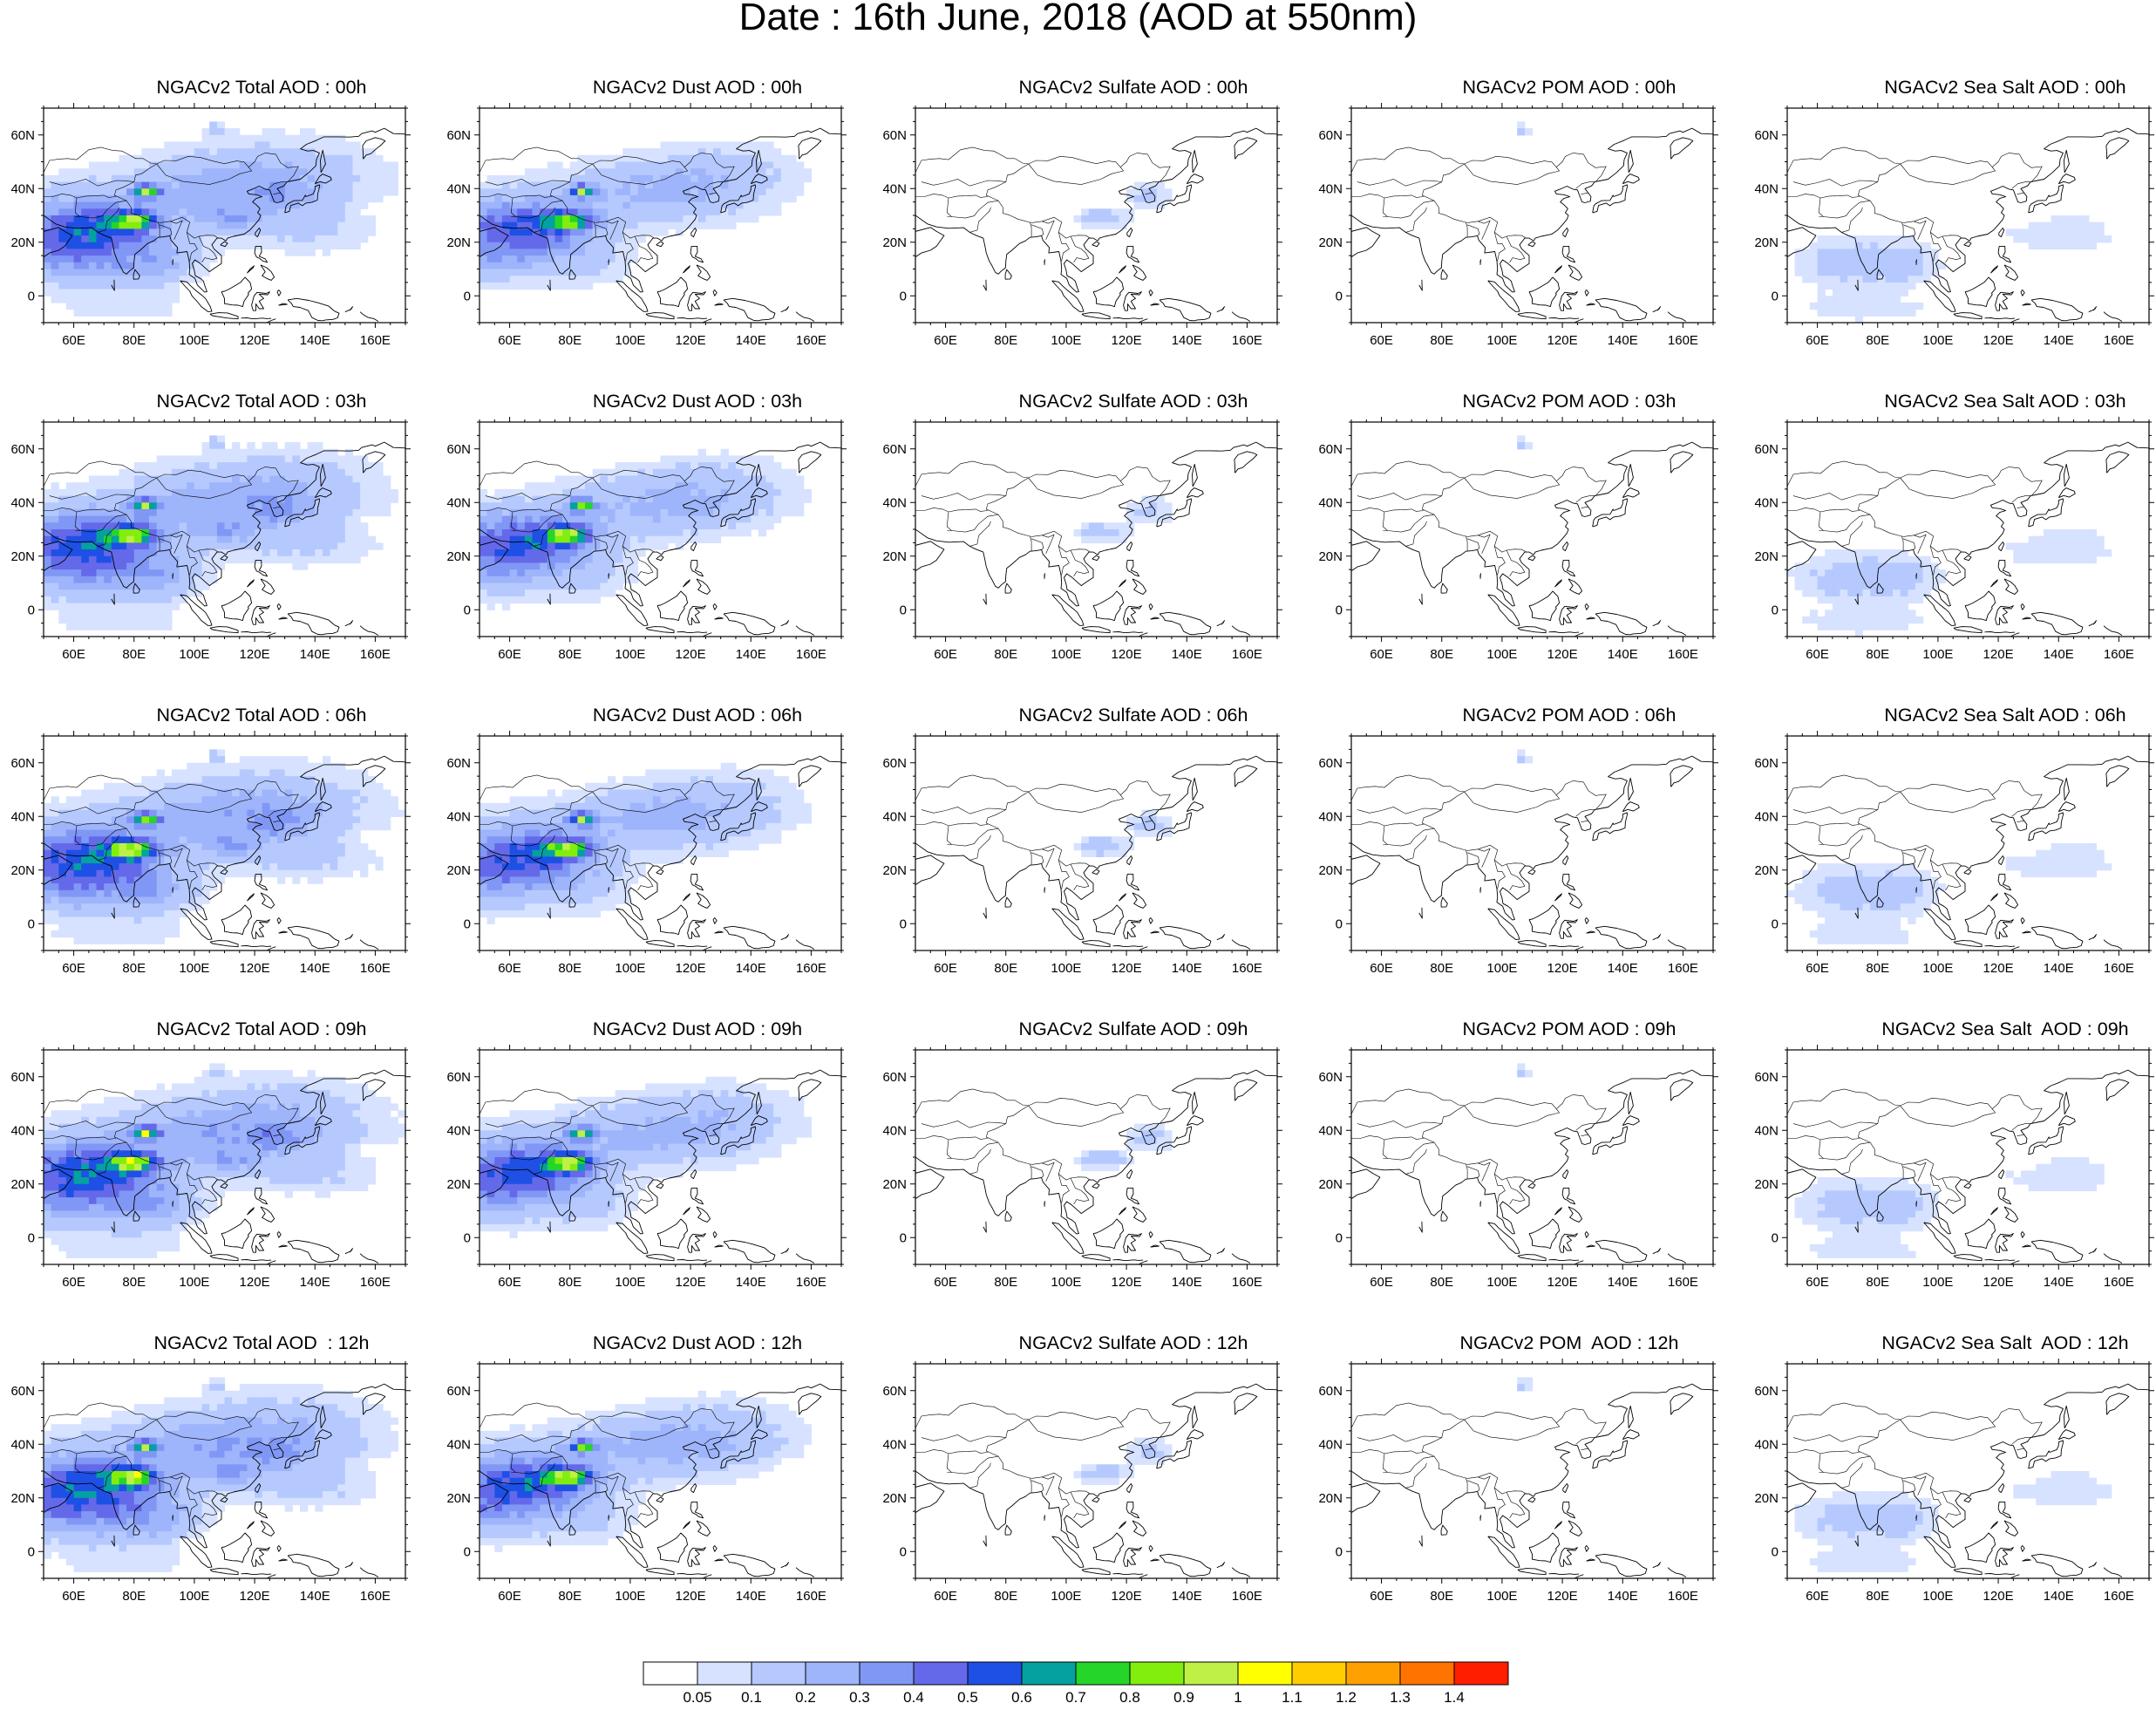 Image resolution: width=2156 pixels, height=1710 pixels. What do you see at coordinates (1562, 654) in the screenshot?
I see `lon-tick-label: 120E` at bounding box center [1562, 654].